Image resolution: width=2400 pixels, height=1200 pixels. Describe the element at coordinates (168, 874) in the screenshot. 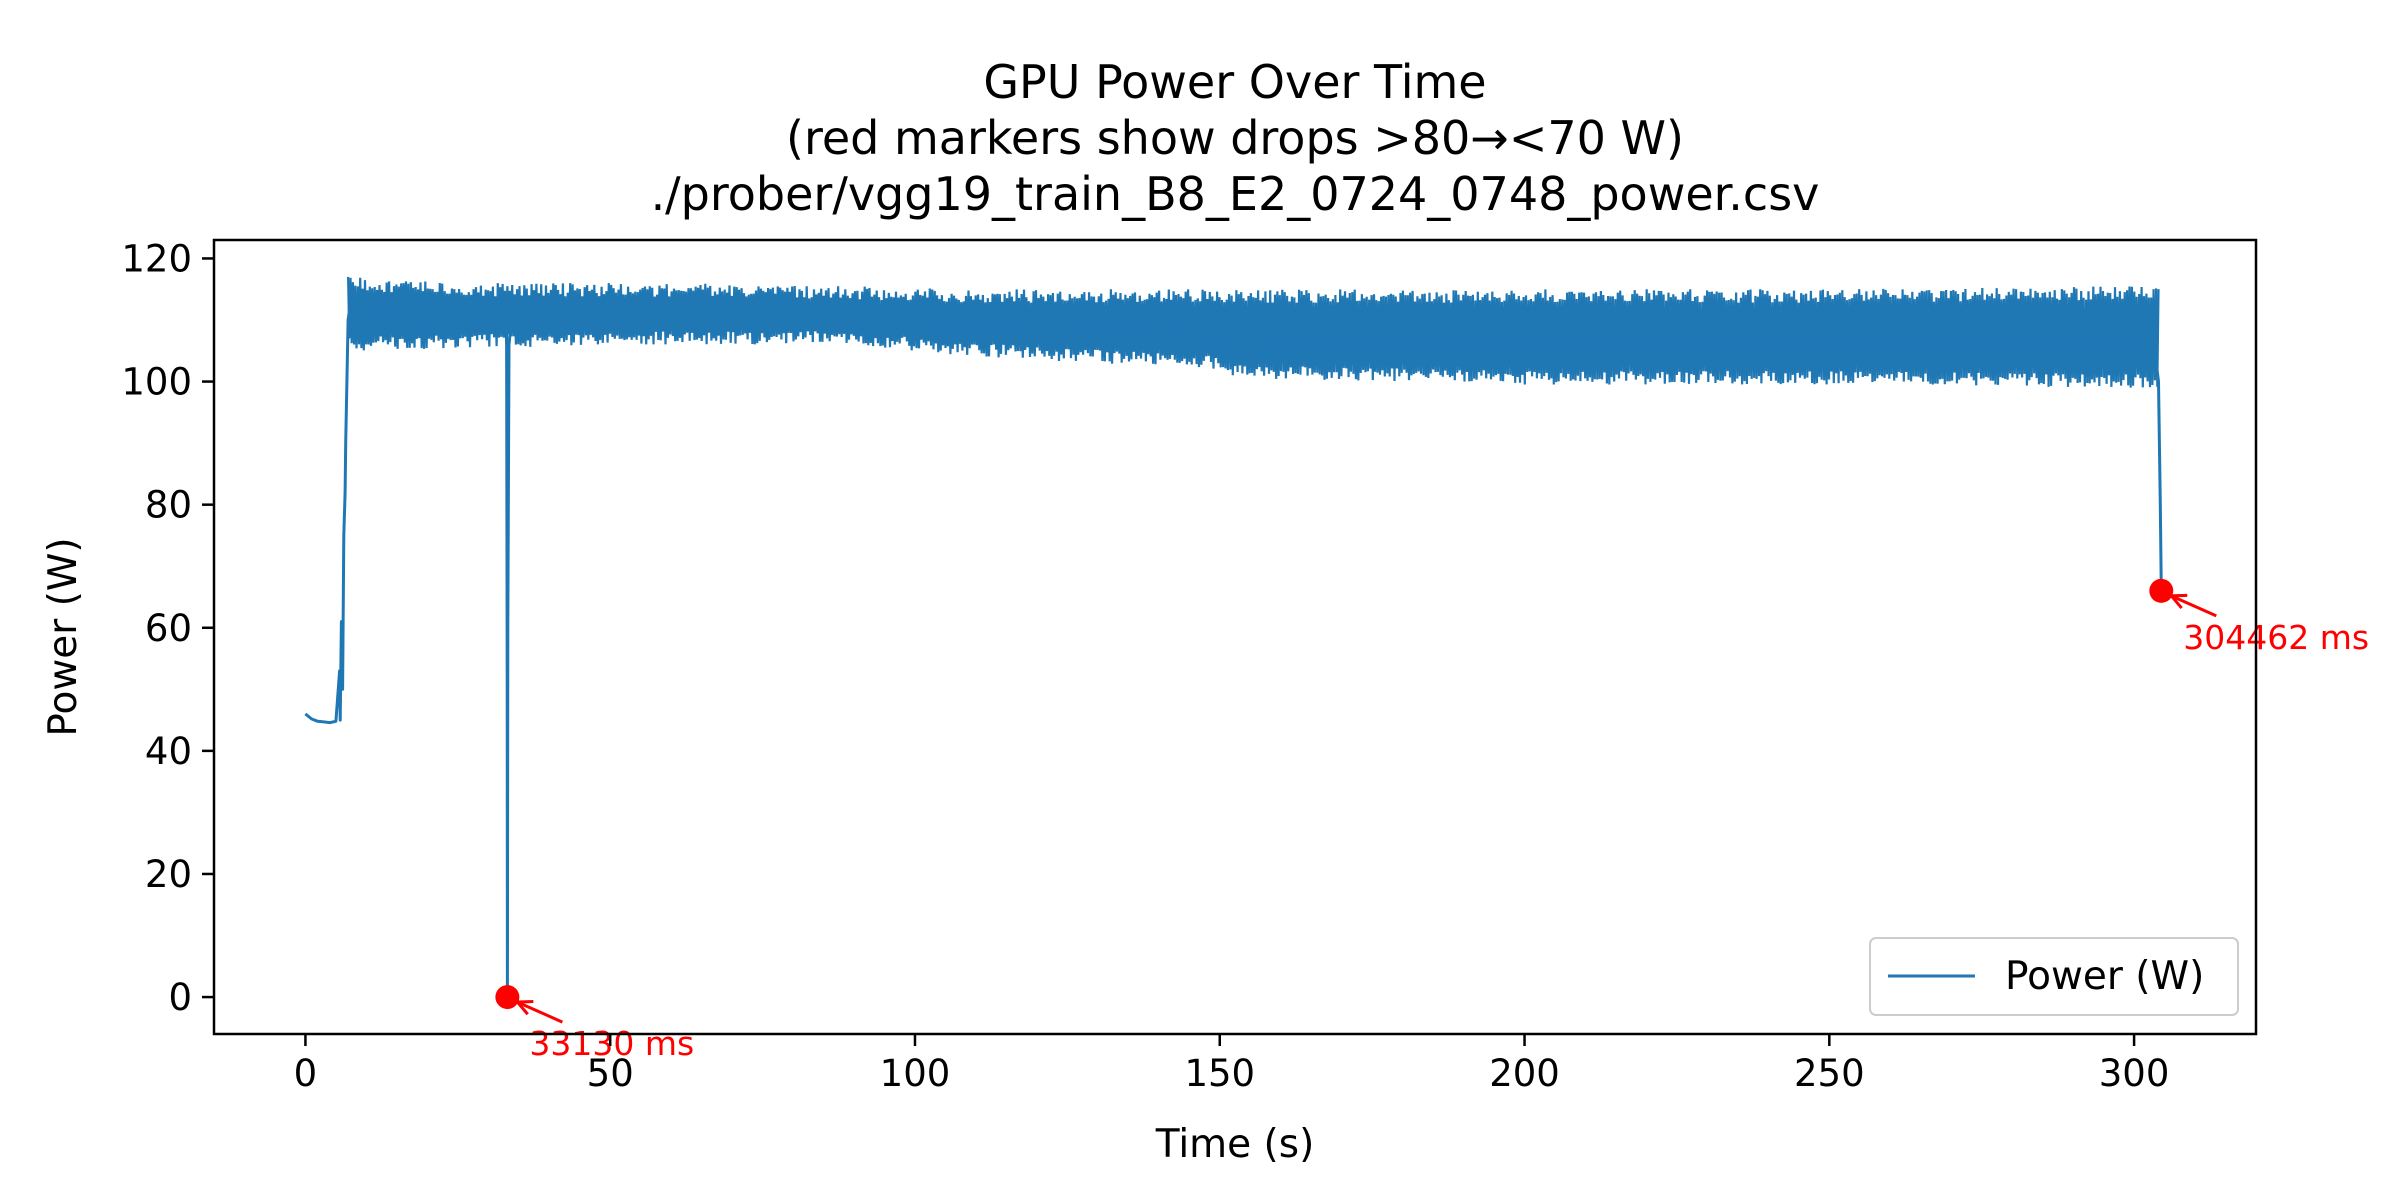

I see `y-tick-label: 20` at that location.